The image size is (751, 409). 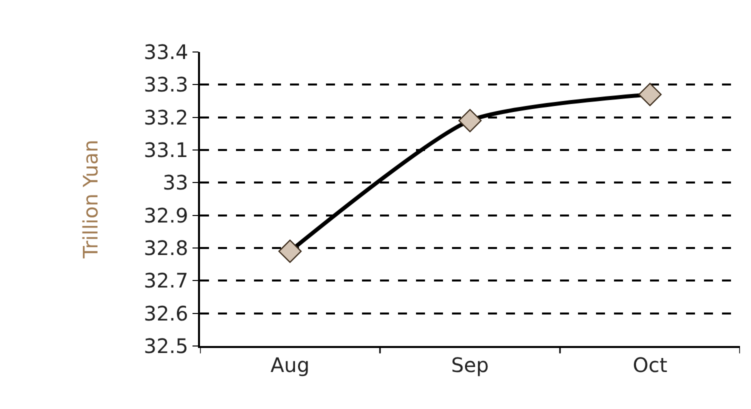 I want to click on y-tick-label: 33, so click(x=175, y=182).